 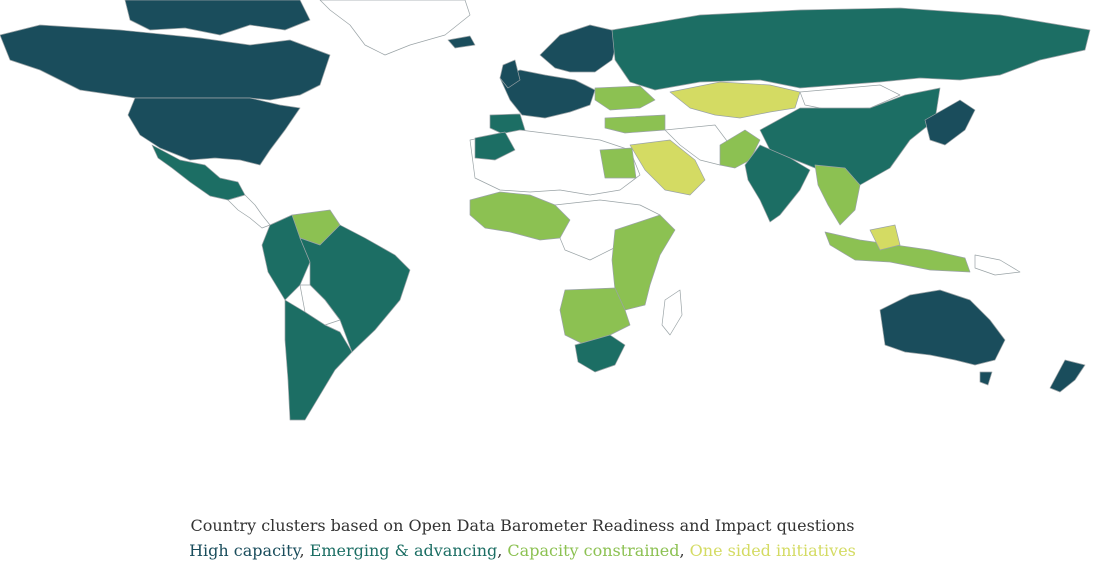 What do you see at coordinates (547, 94) in the screenshot?
I see `region-western-europe` at bounding box center [547, 94].